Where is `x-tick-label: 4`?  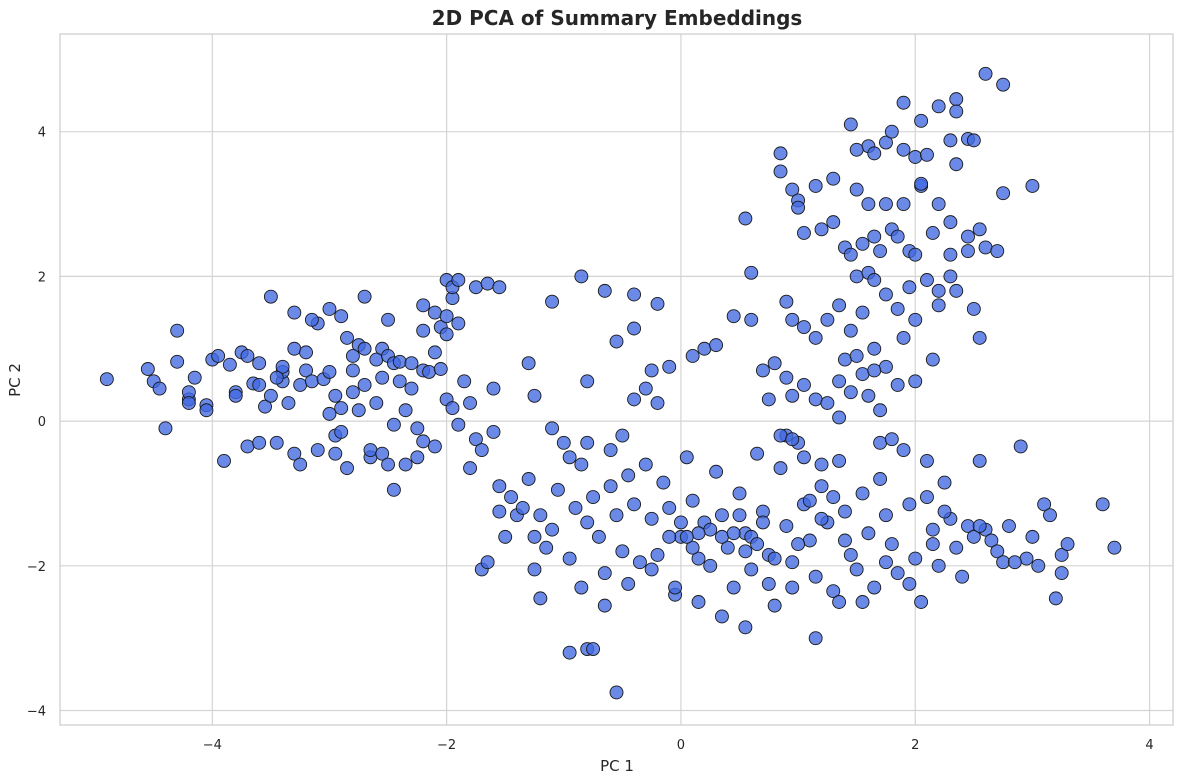
x-tick-label: 4 is located at coordinates (1149, 745).